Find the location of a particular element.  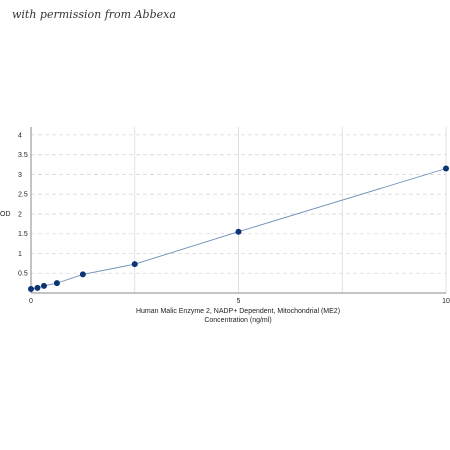

y-axis-label: OD is located at coordinates (5, 214).